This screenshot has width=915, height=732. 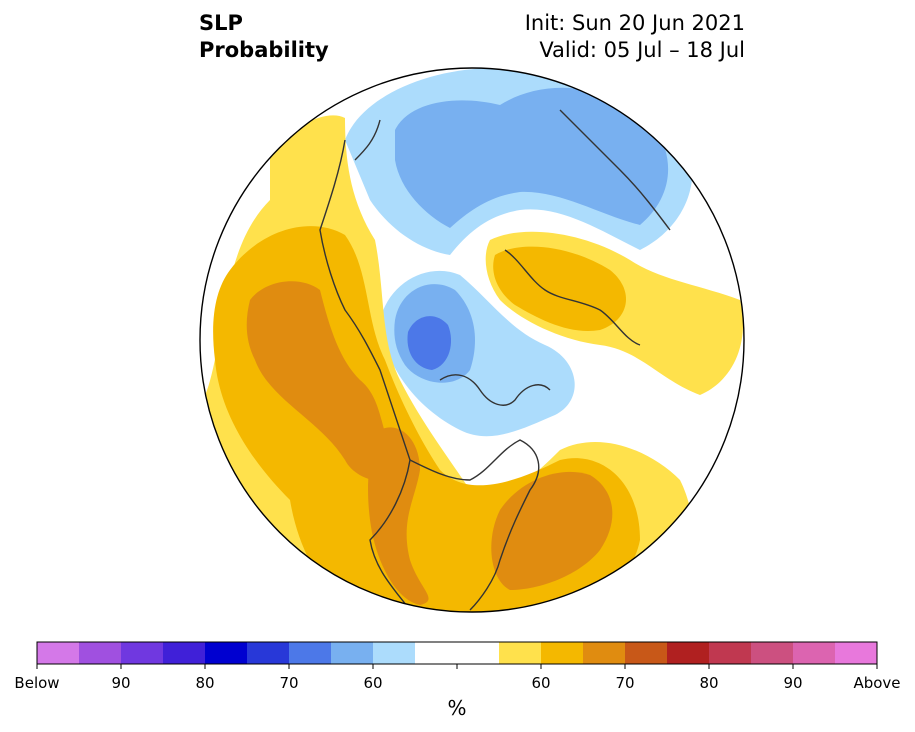 What do you see at coordinates (532, 157) in the screenshot?
I see `below-region-arctic-mid` at bounding box center [532, 157].